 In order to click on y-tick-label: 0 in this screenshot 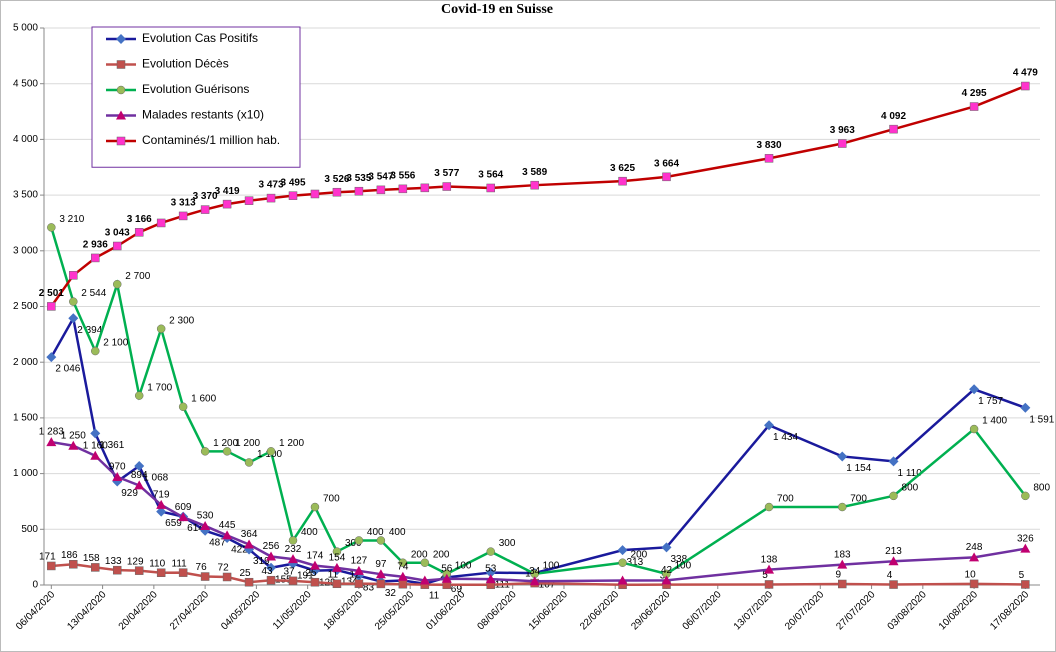, I will do `click(35, 585)`.